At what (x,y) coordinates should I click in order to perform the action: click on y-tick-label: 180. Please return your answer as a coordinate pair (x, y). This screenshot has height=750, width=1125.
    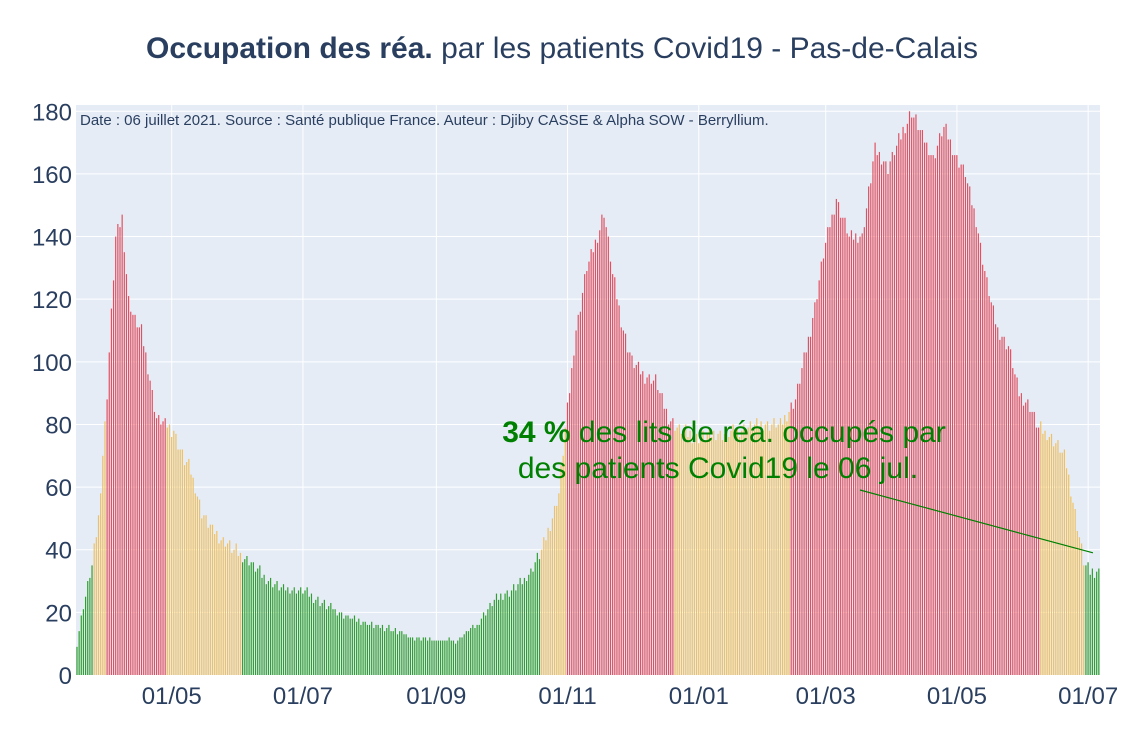
    Looking at the image, I should click on (52, 112).